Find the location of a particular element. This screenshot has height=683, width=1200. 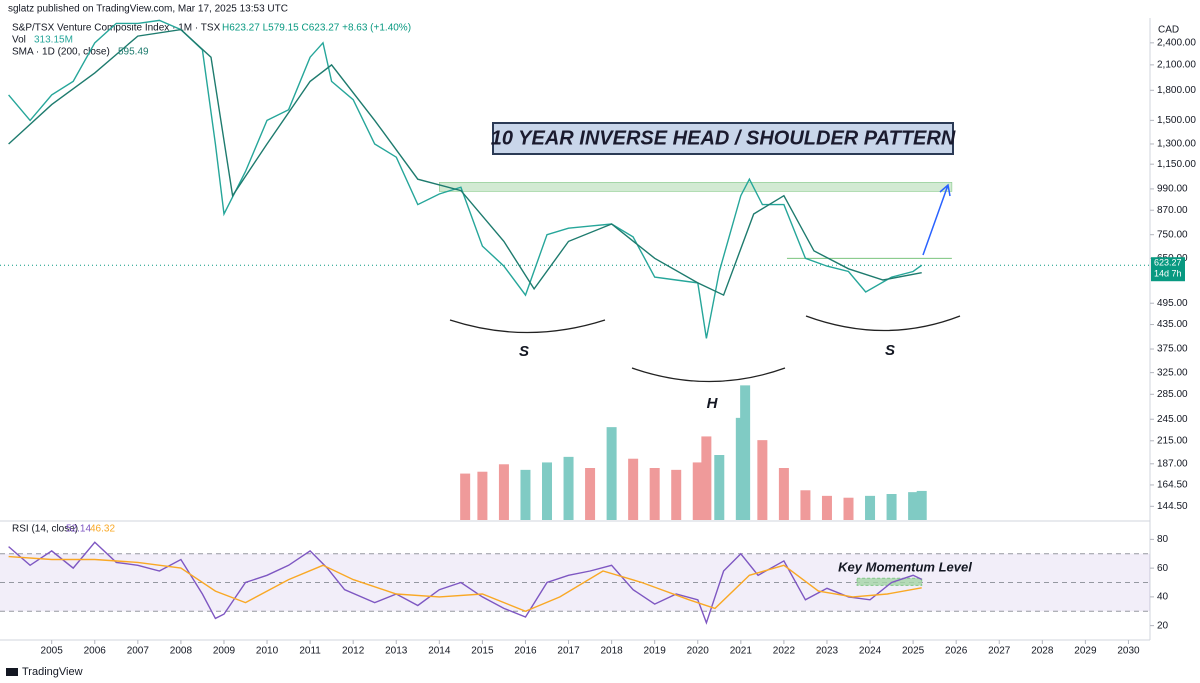

y-tick-label: 144.50 is located at coordinates (1172, 506).